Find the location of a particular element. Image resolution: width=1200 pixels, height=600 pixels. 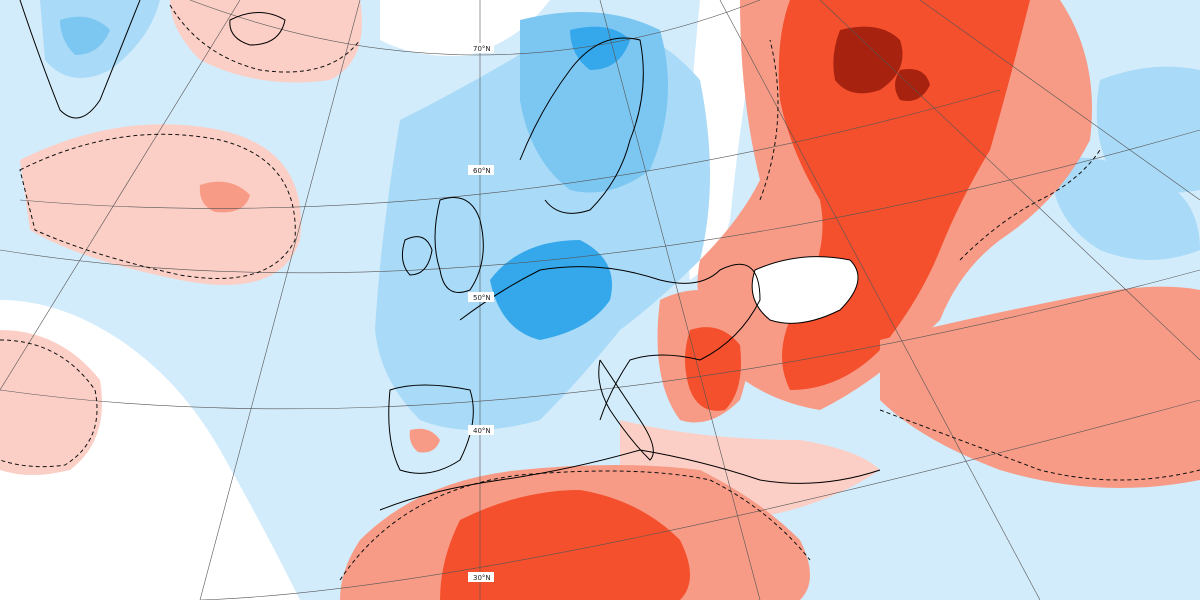

warm-middle-east is located at coordinates (1040, 387).